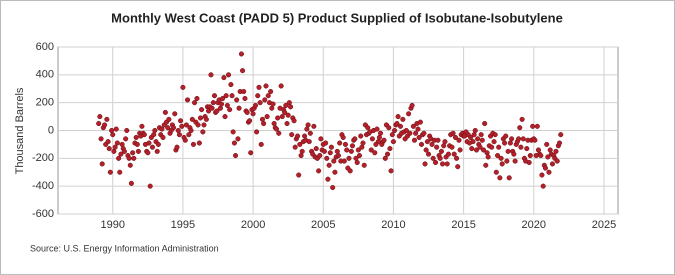 The height and width of the screenshot is (275, 675). Describe the element at coordinates (43, 186) in the screenshot. I see `y-tick-label: -400` at that location.